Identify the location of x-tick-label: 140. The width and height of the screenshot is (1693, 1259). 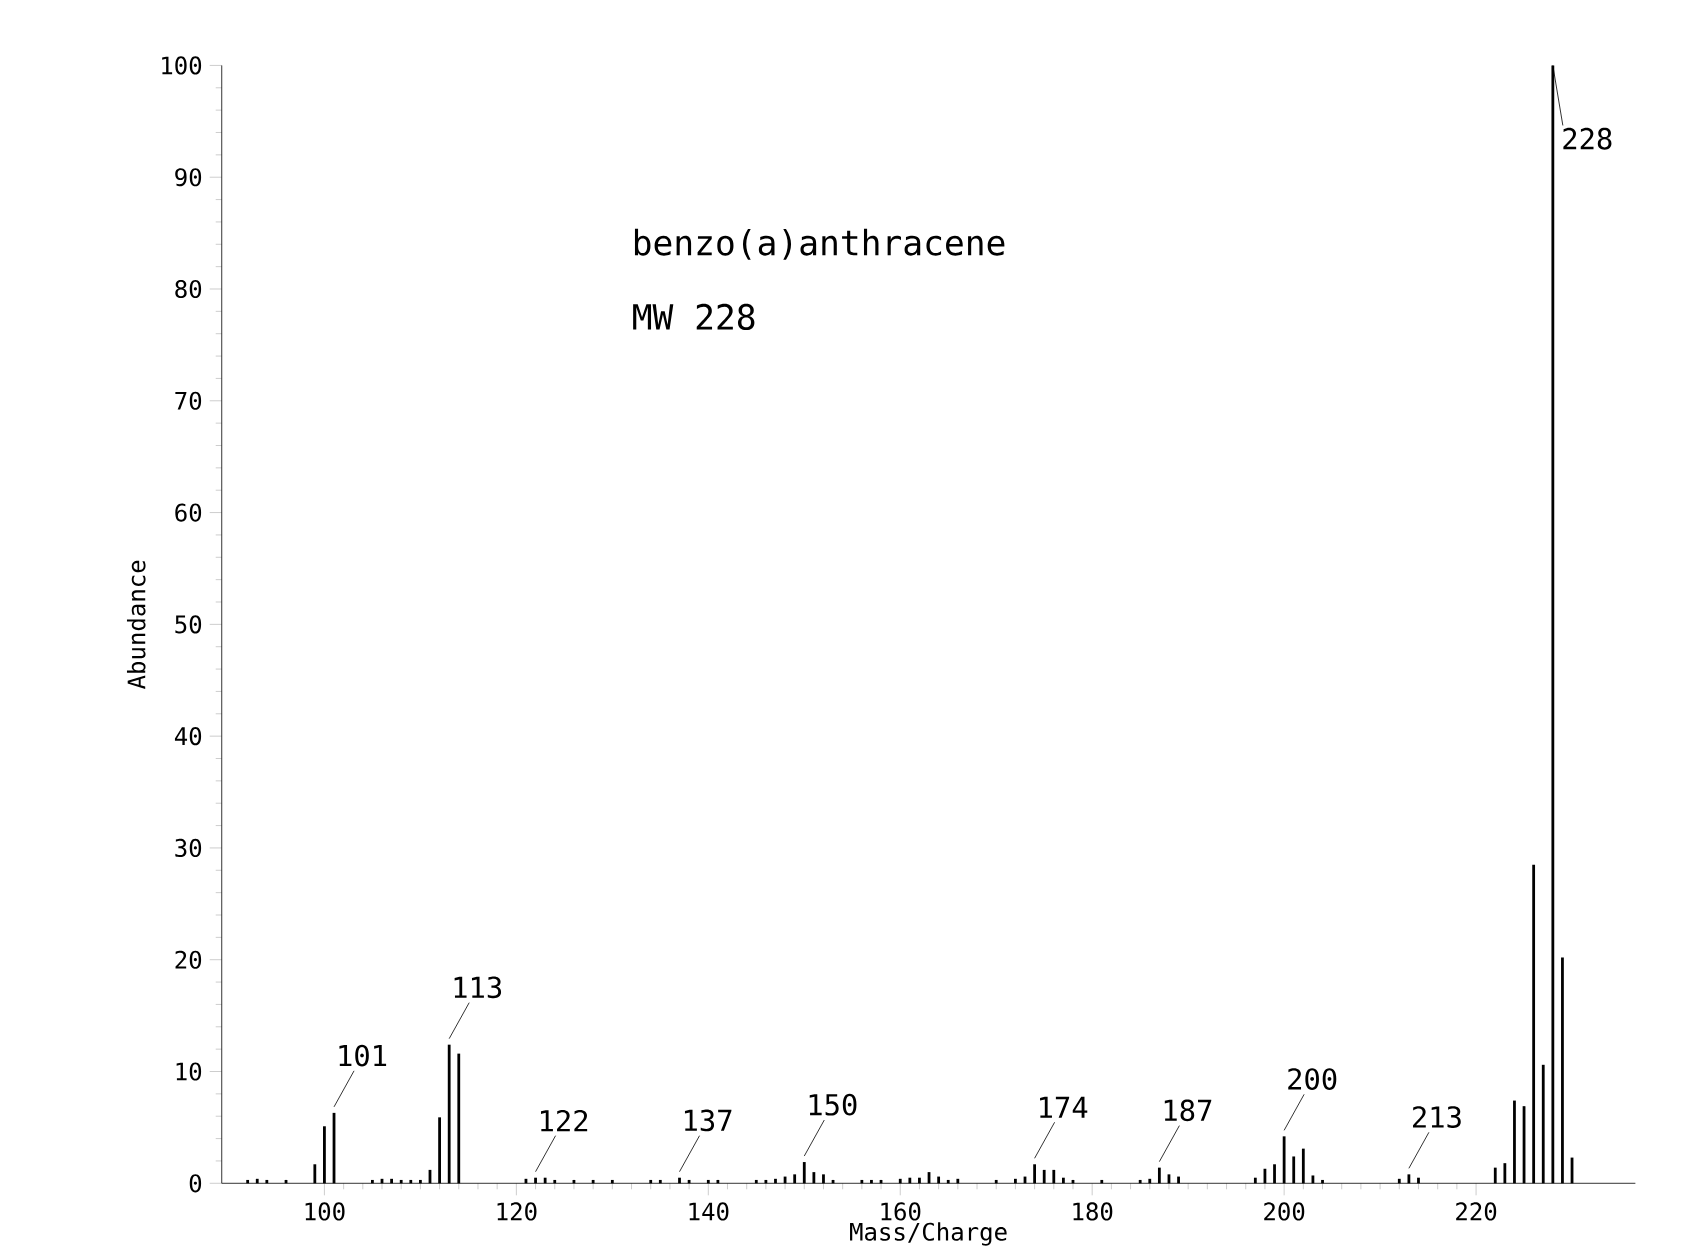
(709, 1211).